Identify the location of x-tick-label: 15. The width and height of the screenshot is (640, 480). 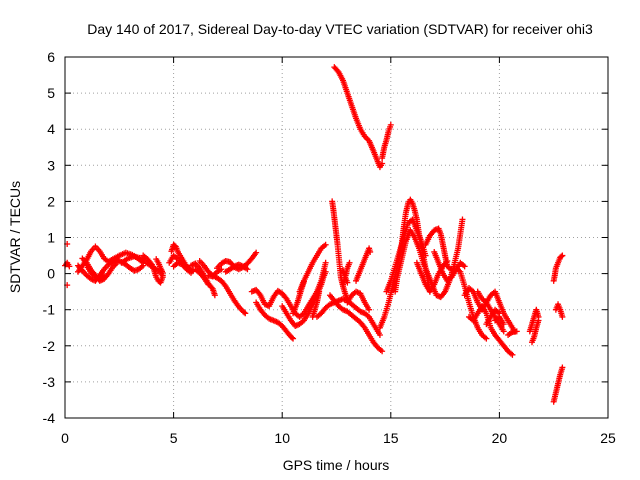
(391, 438).